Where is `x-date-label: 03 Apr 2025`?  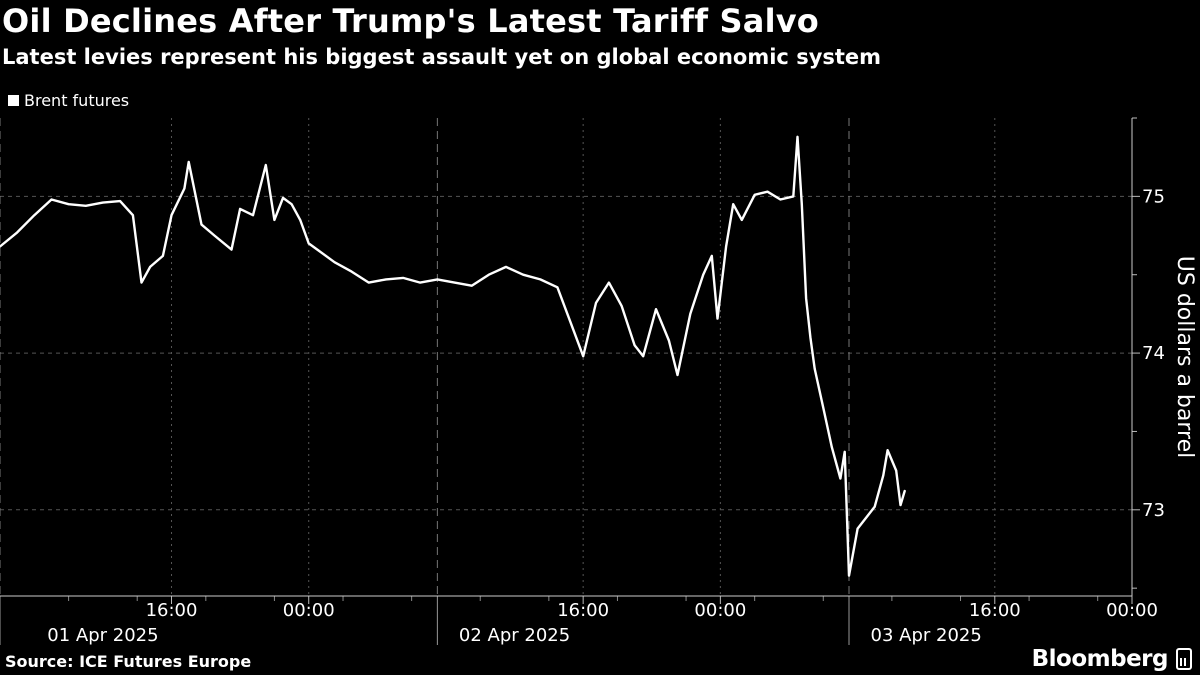 x-date-label: 03 Apr 2025 is located at coordinates (926, 635).